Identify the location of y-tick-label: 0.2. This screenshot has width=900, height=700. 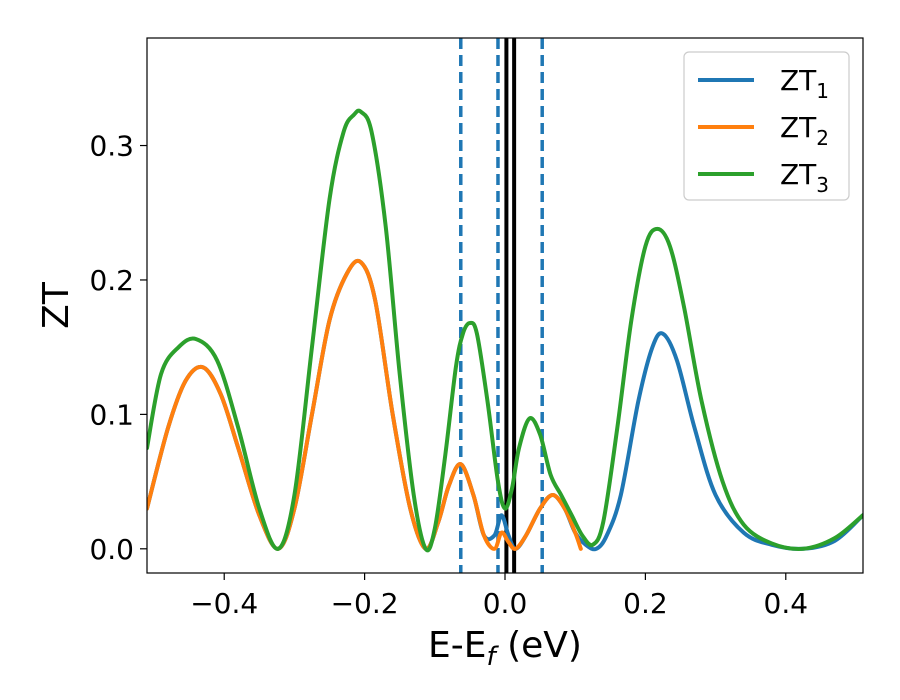
(111, 280).